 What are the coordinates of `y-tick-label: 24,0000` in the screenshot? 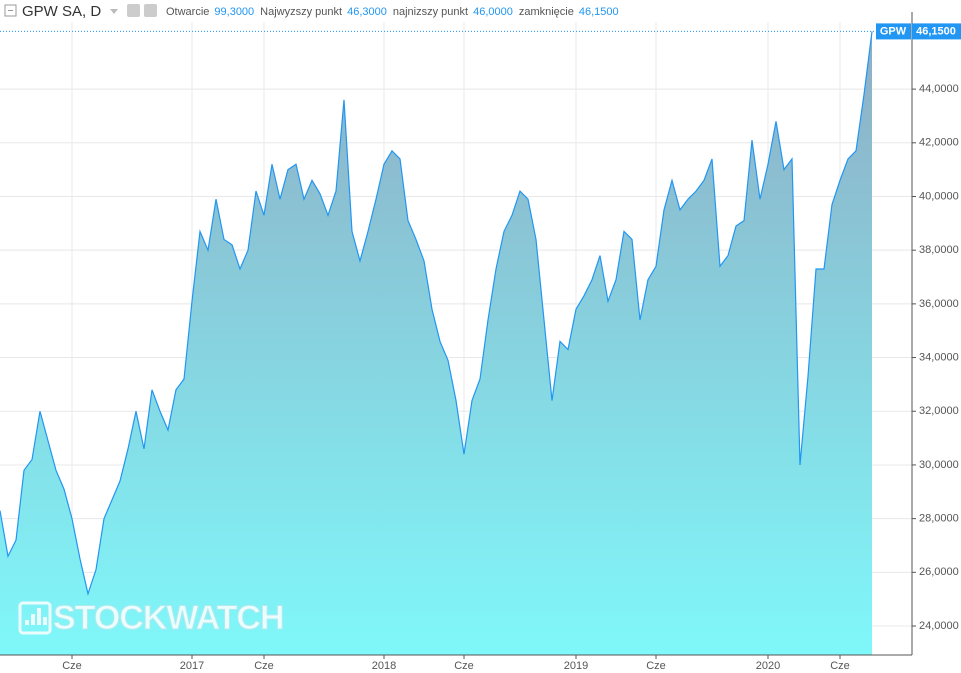 It's located at (939, 626).